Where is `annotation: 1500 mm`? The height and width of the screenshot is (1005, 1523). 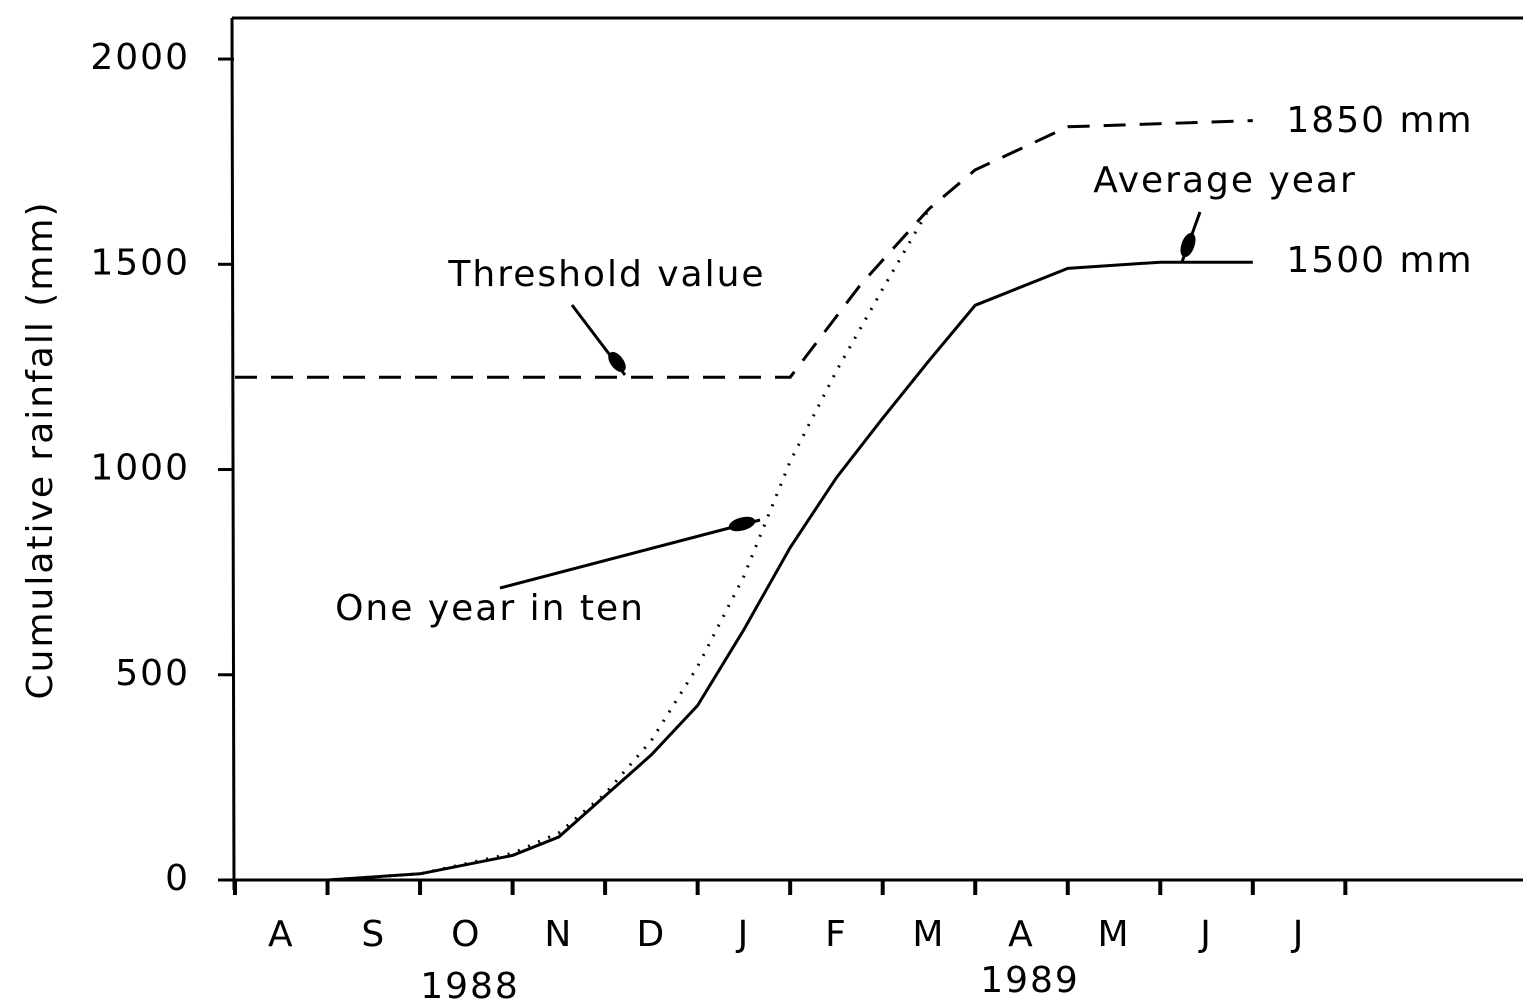
annotation: 1500 mm is located at coordinates (1379, 260).